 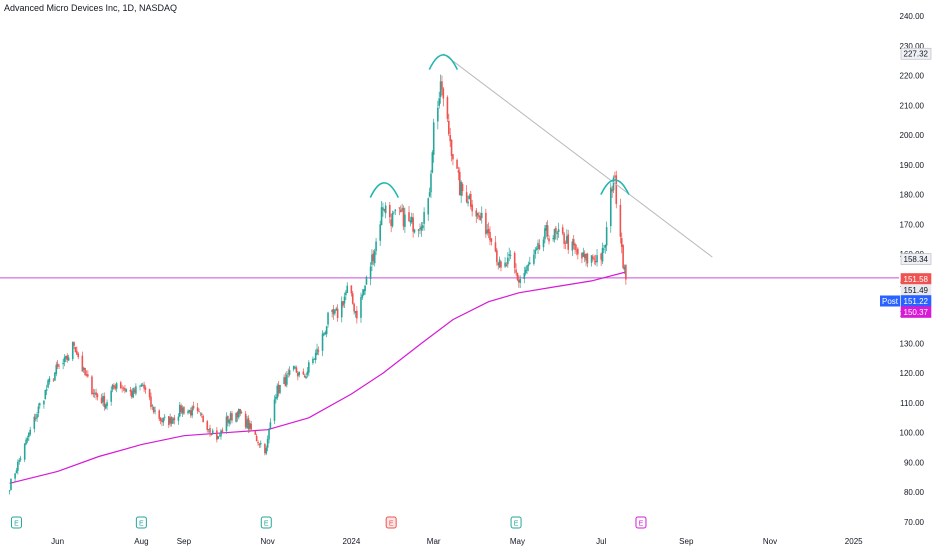 What do you see at coordinates (914, 522) in the screenshot?
I see `y-tick-label: 70.00` at bounding box center [914, 522].